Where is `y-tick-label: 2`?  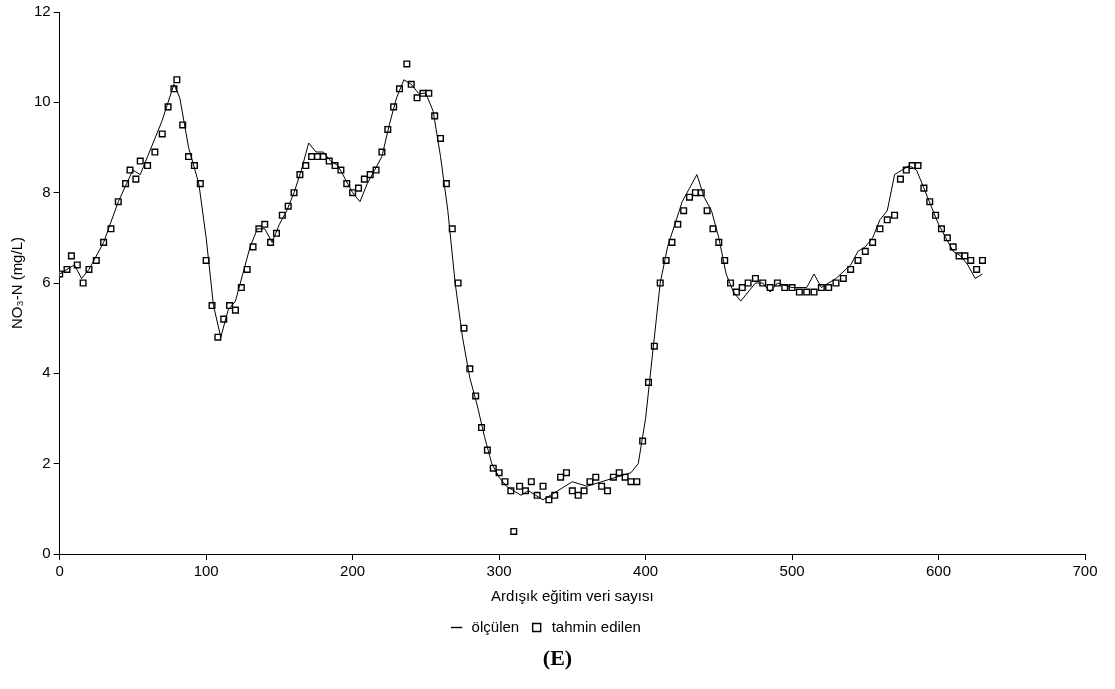 y-tick-label: 2 is located at coordinates (46, 462).